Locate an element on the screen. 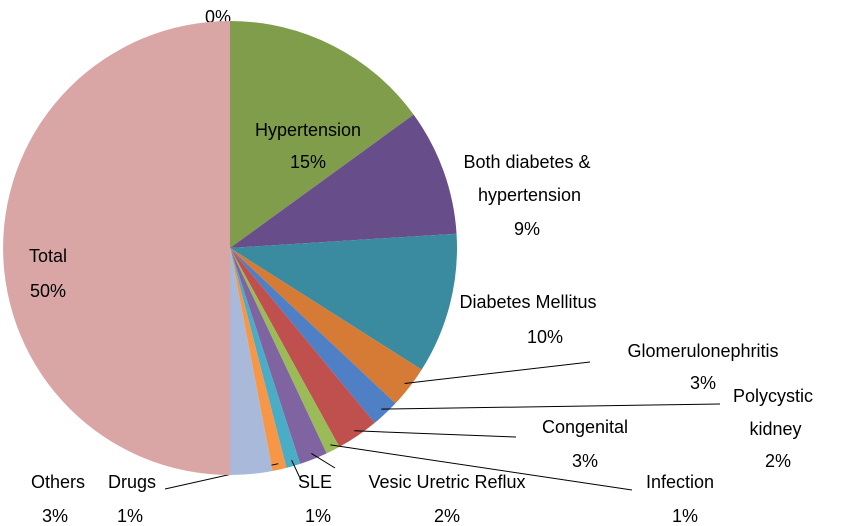 The image size is (848, 526). slice-value-label: 15% is located at coordinates (308, 162).